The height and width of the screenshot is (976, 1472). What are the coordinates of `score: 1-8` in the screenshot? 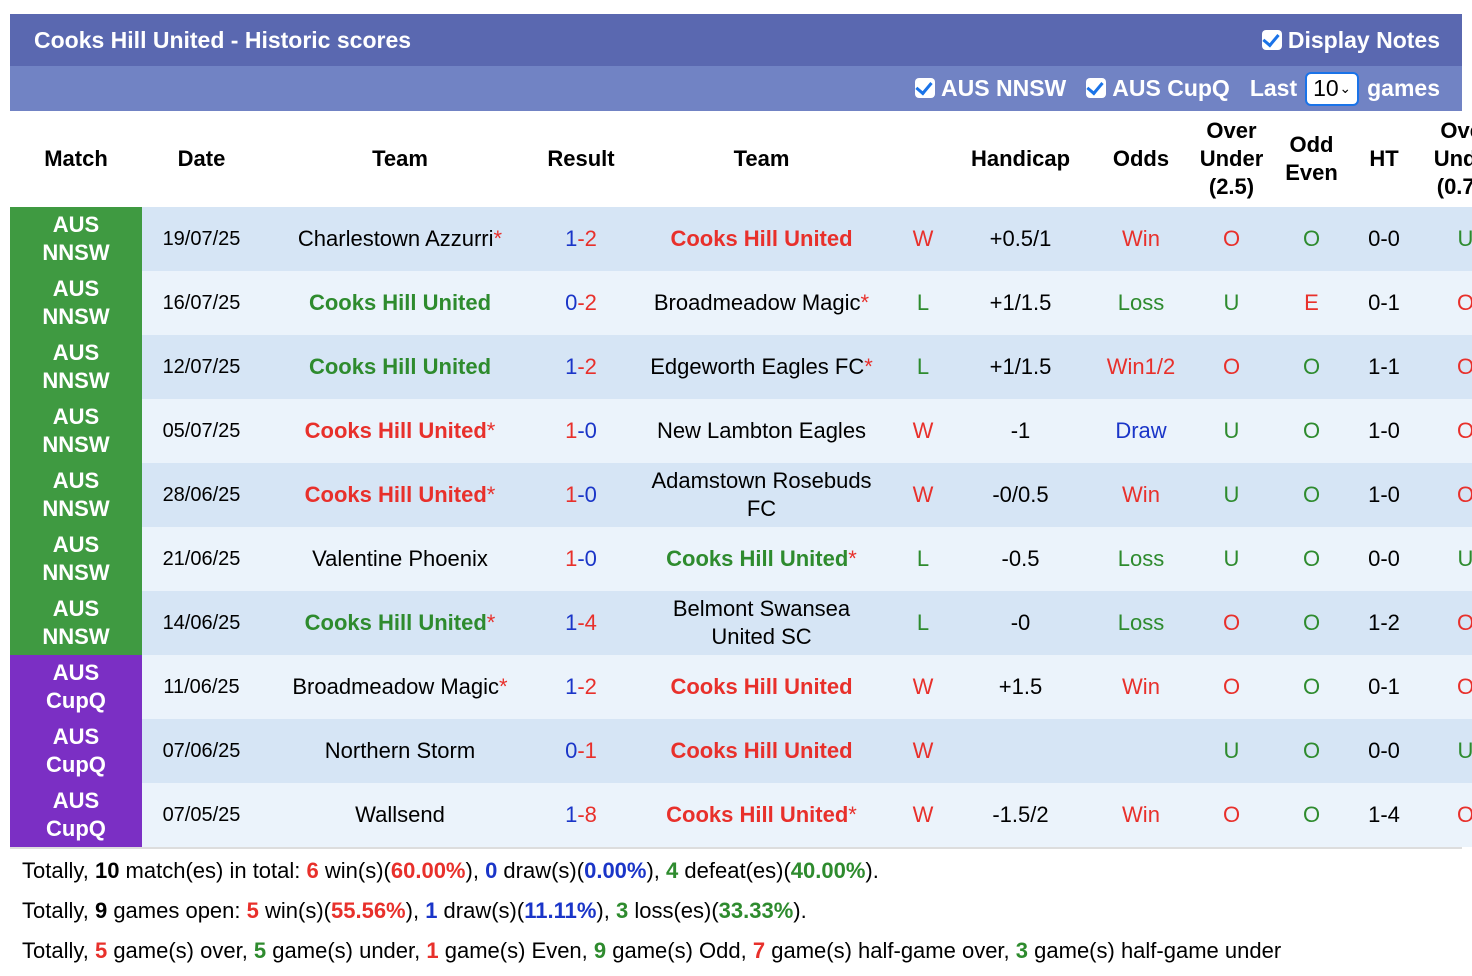 It's located at (581, 815).